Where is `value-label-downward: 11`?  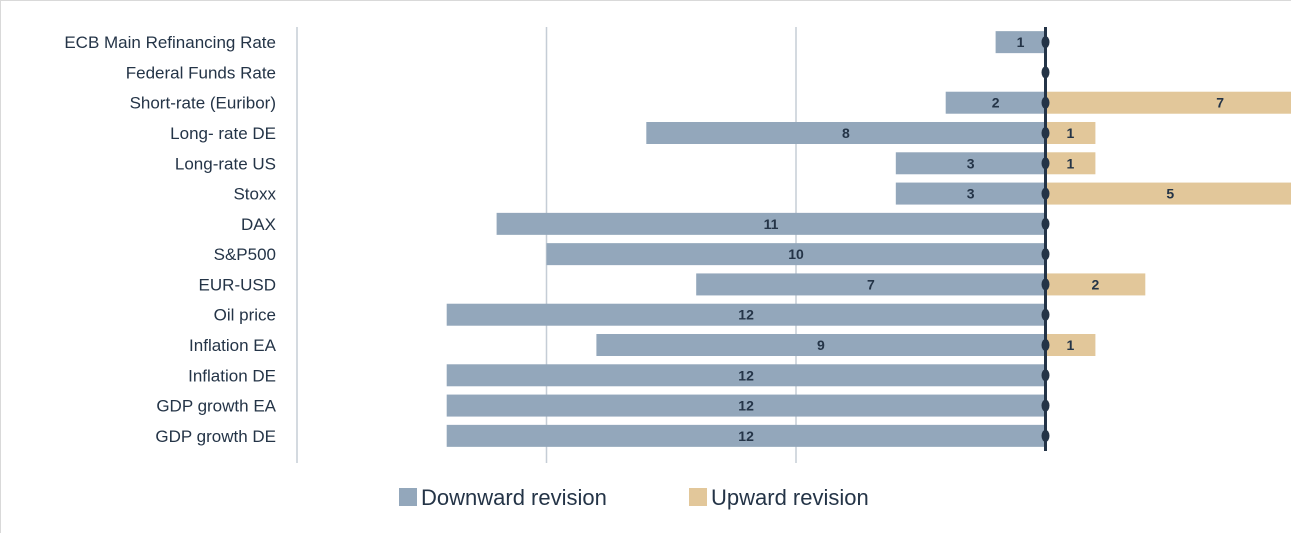 value-label-downward: 11 is located at coordinates (771, 224).